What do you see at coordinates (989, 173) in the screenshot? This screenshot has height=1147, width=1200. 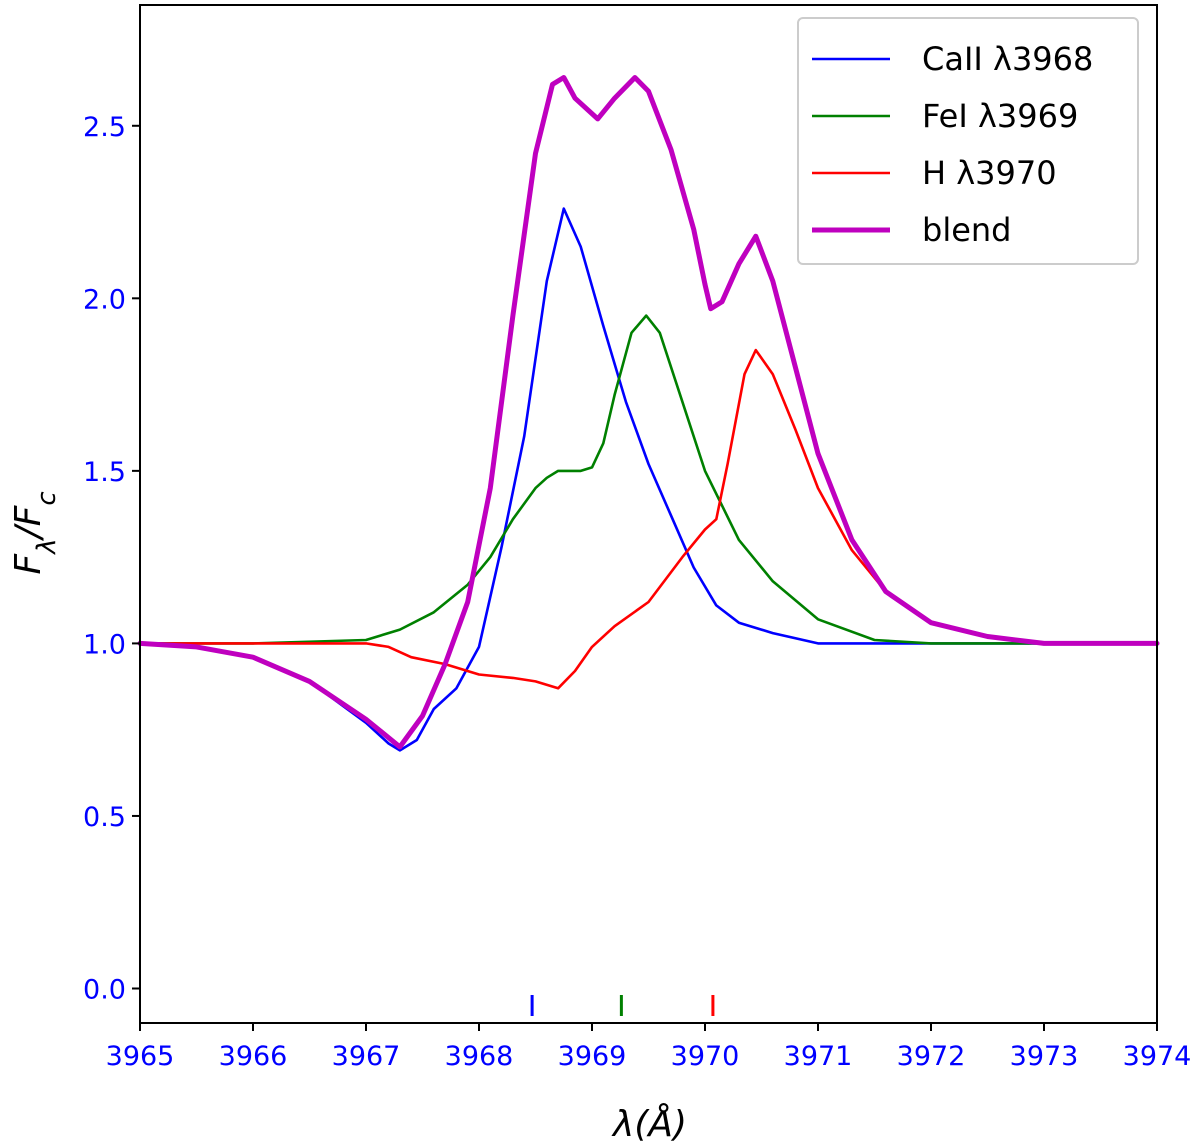 I see `legend-label-2: H λ3970` at bounding box center [989, 173].